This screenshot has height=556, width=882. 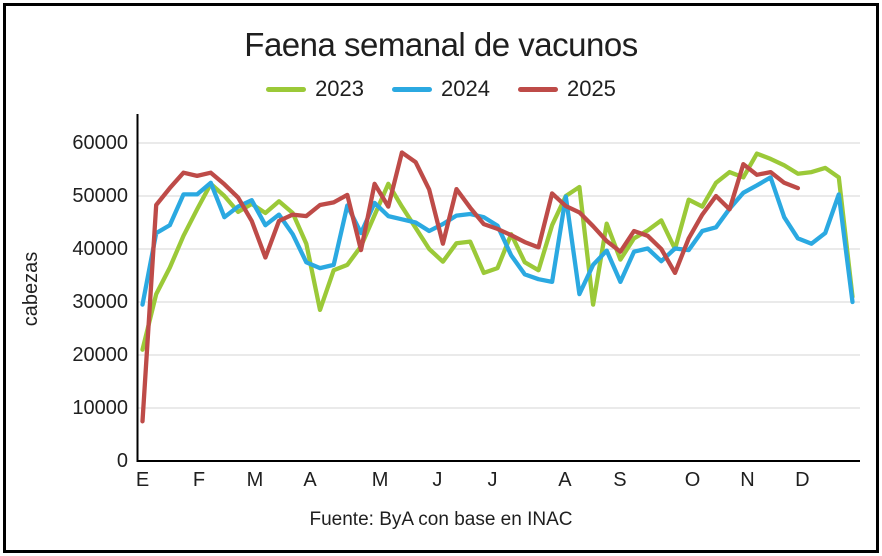 I want to click on y-tick-label: 50000, so click(x=100, y=196).